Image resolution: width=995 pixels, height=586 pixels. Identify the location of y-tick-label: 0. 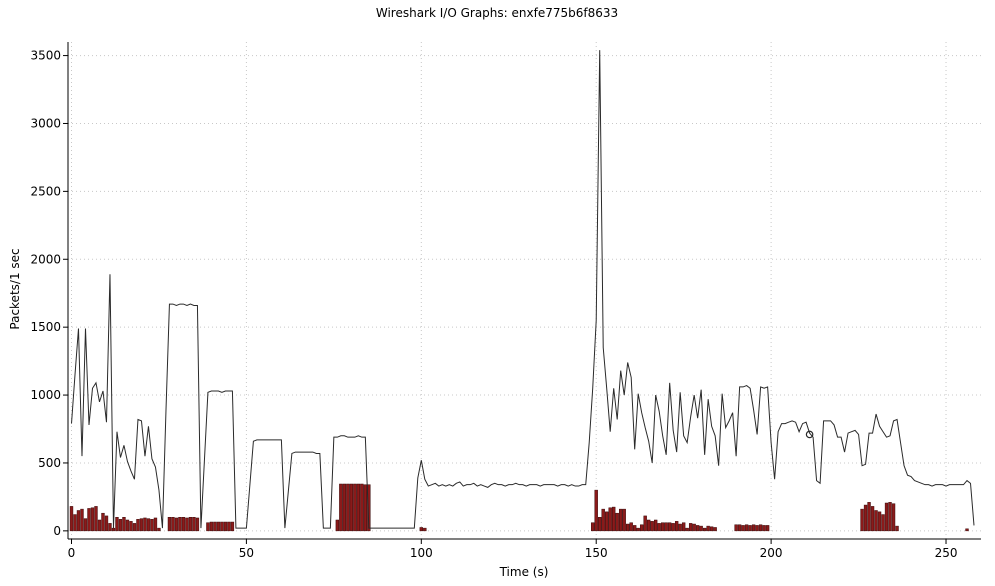
(57, 531).